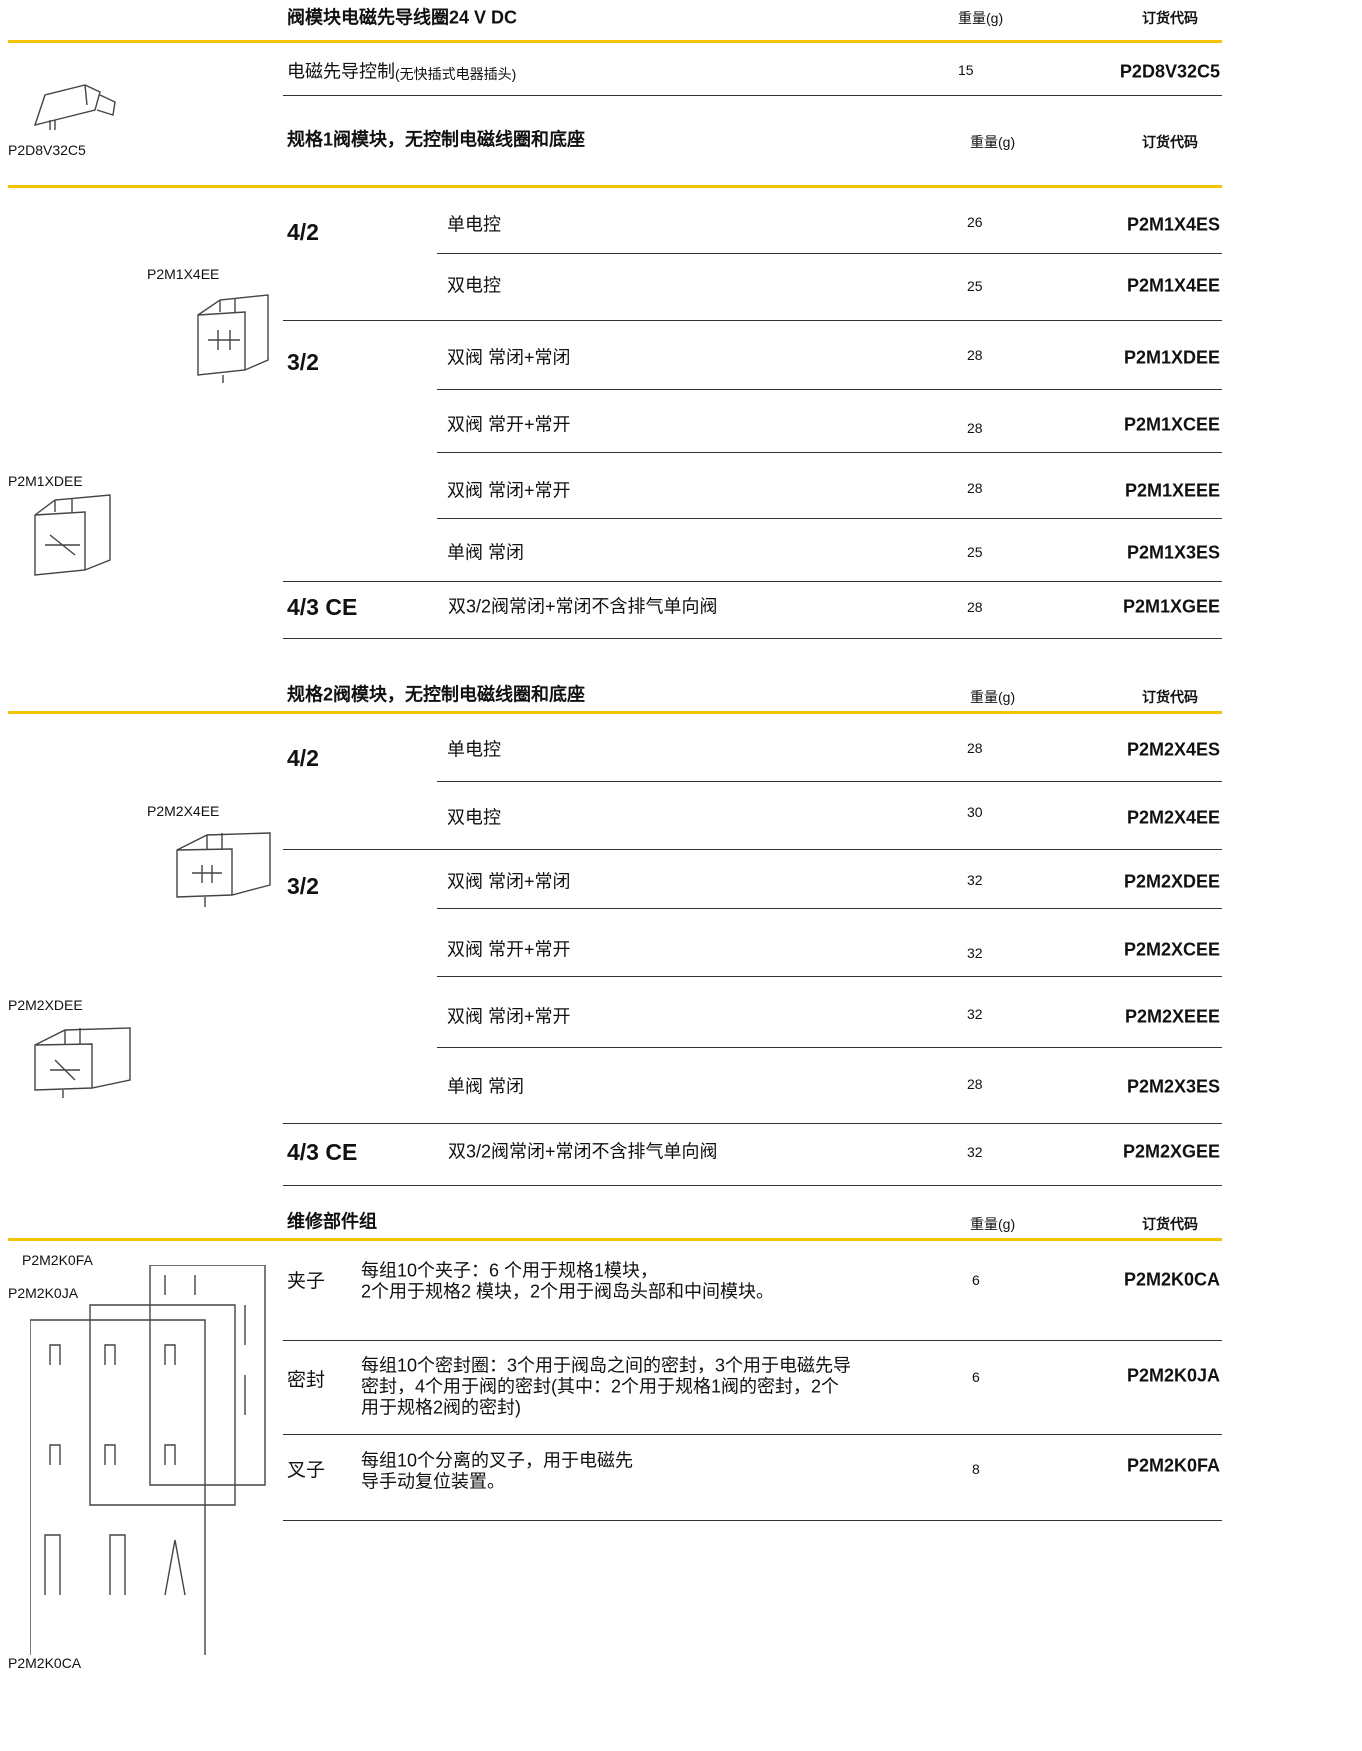 The image size is (1362, 1751). Describe the element at coordinates (1172, 1016) in the screenshot. I see `order-code: P2M2XEEE` at that location.